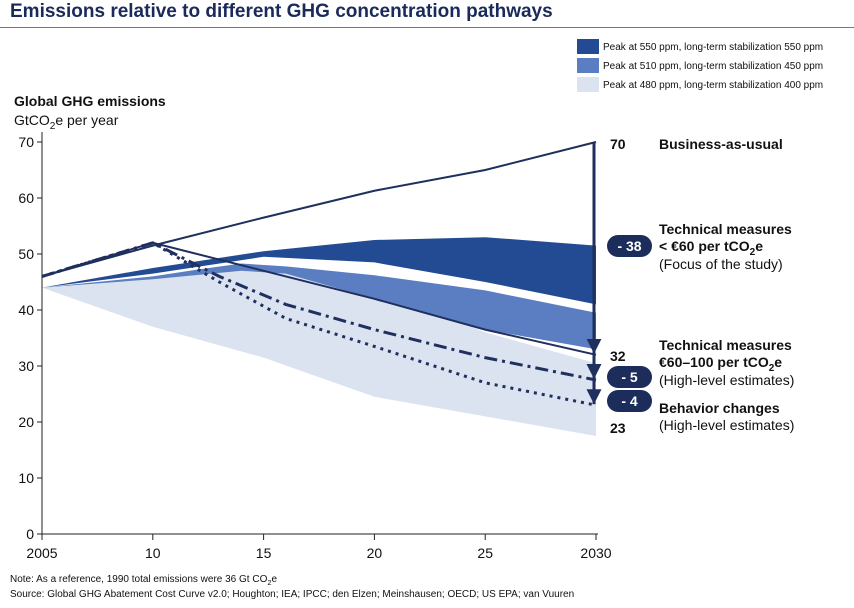  What do you see at coordinates (753, 252) in the screenshot?
I see `annotation-technical-below-60-line-subscript: 2` at bounding box center [753, 252].